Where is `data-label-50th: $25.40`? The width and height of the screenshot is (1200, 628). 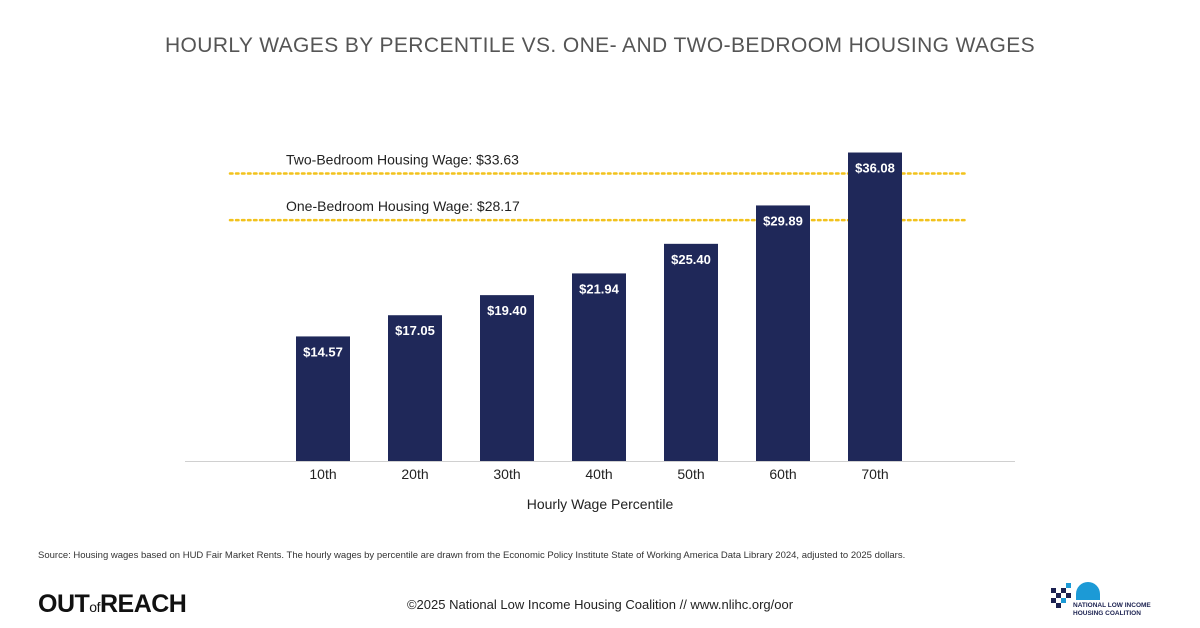 data-label-50th: $25.40 is located at coordinates (691, 259).